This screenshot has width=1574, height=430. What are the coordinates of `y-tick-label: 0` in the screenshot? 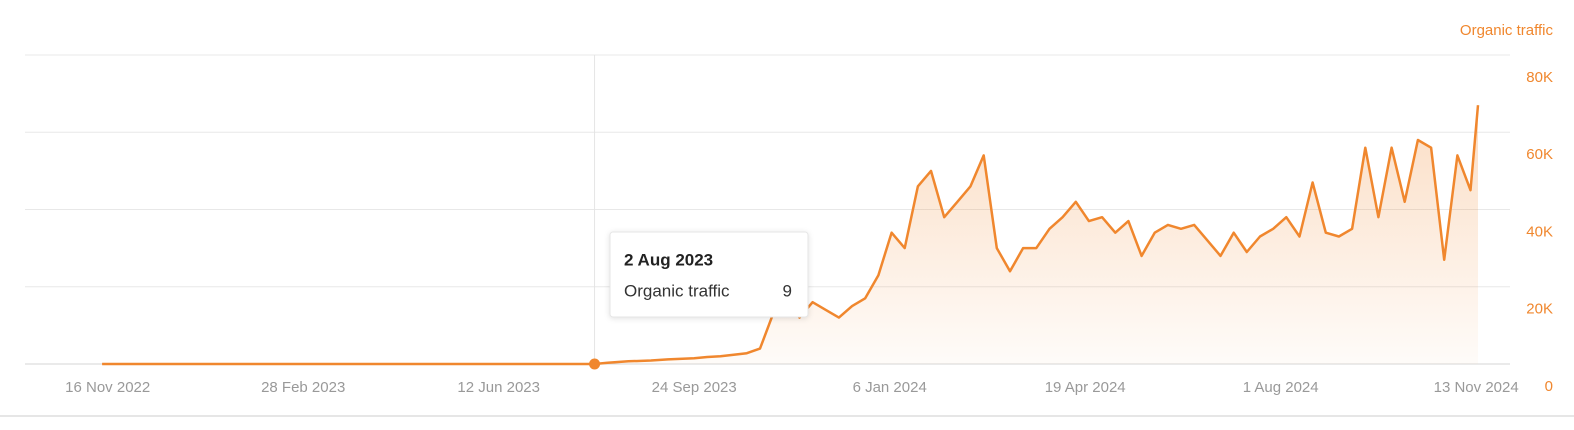 It's located at (1549, 386).